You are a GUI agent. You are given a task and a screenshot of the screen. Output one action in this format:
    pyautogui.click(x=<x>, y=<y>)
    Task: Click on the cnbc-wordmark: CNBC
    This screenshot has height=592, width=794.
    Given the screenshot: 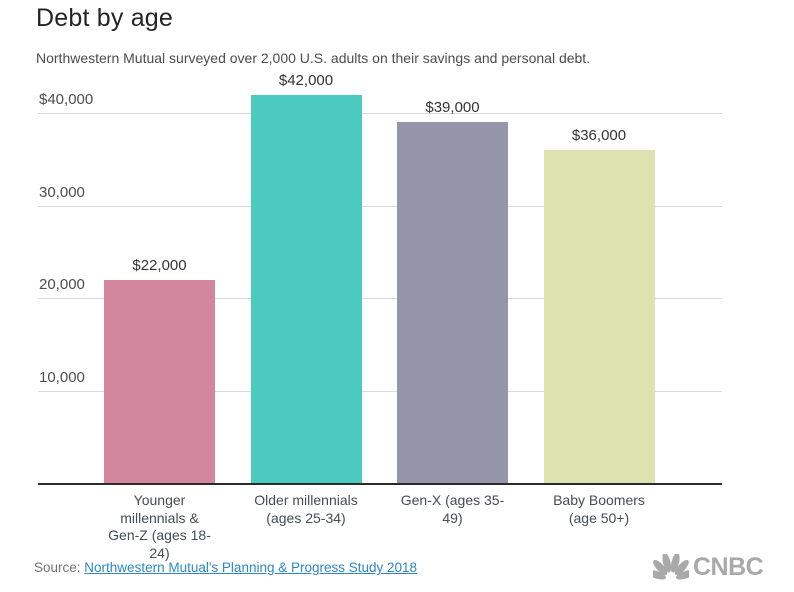 What is the action you would take?
    pyautogui.click(x=728, y=567)
    